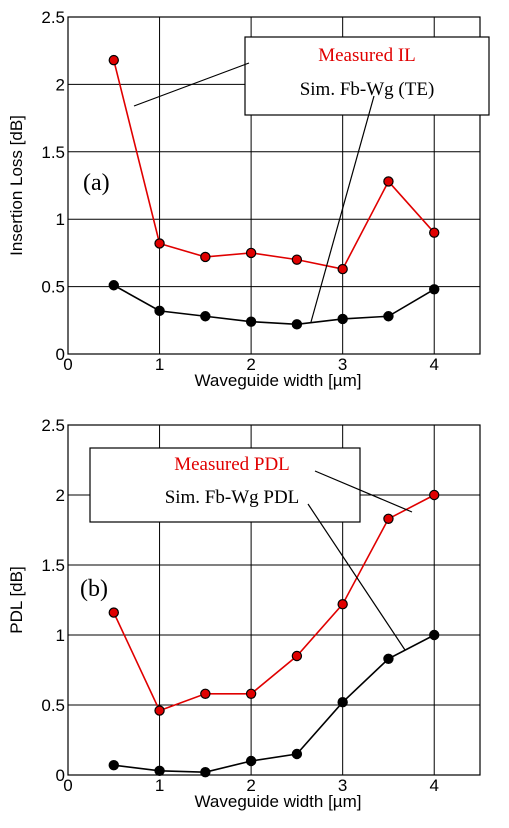 The height and width of the screenshot is (828, 509). What do you see at coordinates (232, 497) in the screenshot?
I see `legend-entry: Sim. Fb-Wg PDL` at bounding box center [232, 497].